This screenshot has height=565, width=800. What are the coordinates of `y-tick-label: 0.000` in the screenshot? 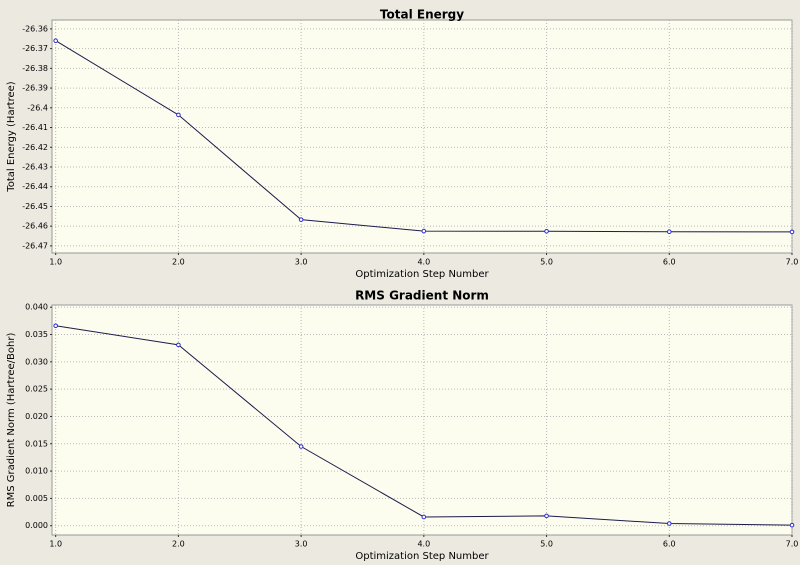 It's located at (36, 525).